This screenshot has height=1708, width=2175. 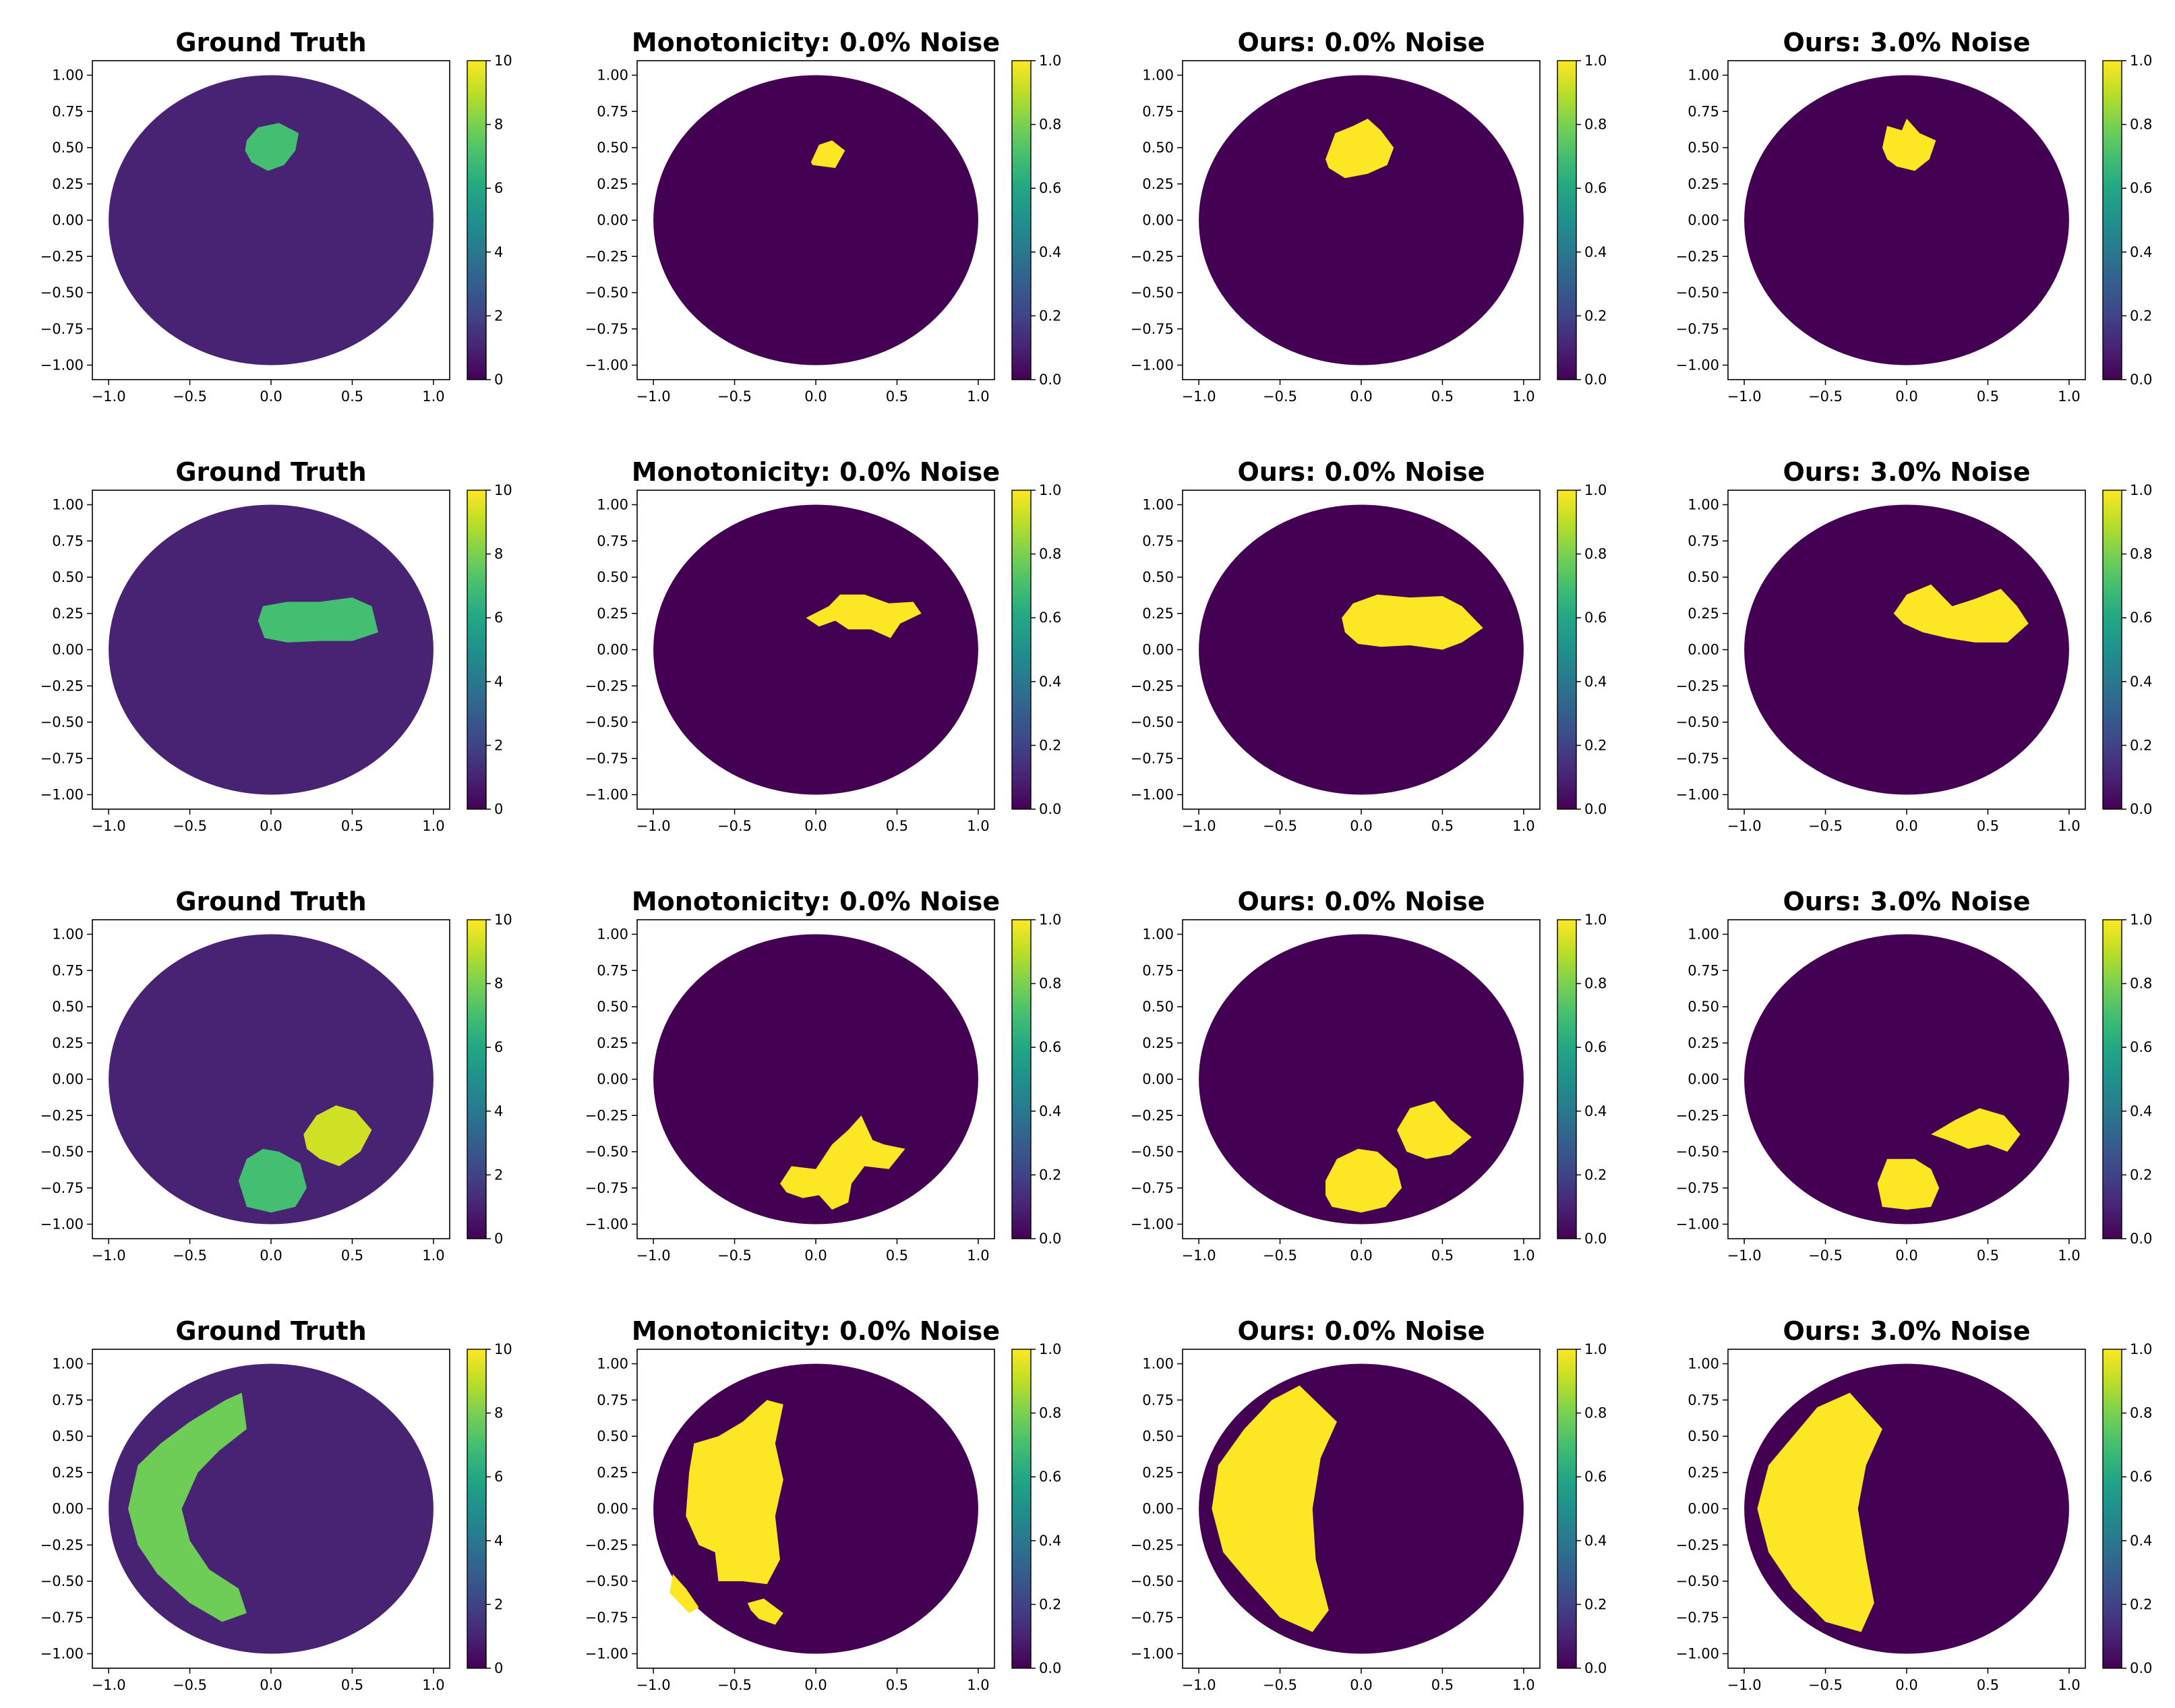 I want to click on panel-title: Monotonicity: 0.0% Noise, so click(x=816, y=472).